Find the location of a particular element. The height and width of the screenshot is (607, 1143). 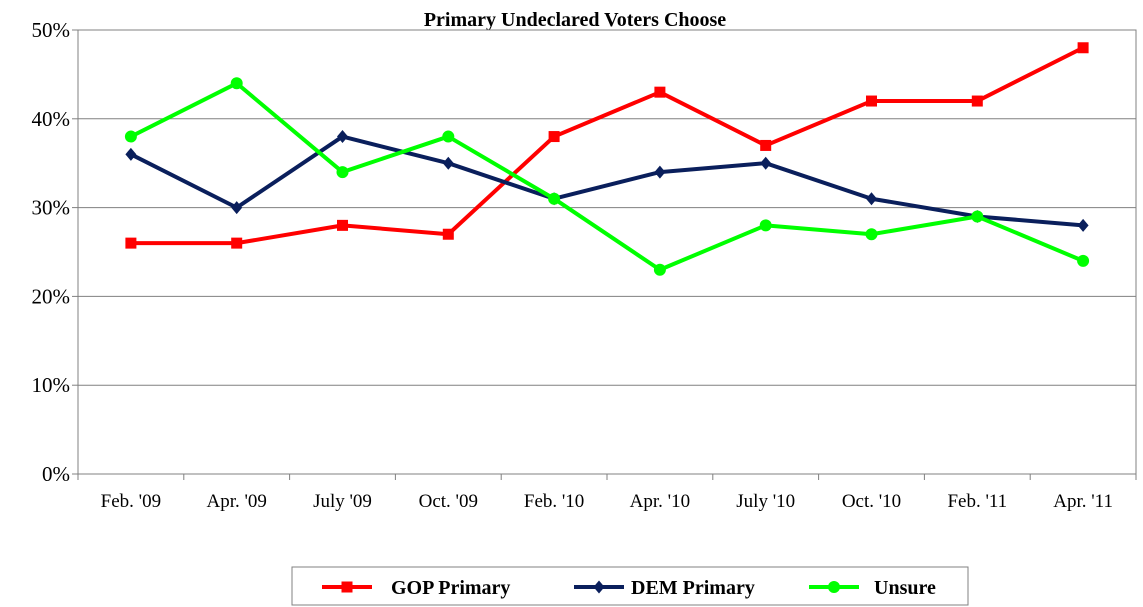

series-line-dem-primary is located at coordinates (607, 181).